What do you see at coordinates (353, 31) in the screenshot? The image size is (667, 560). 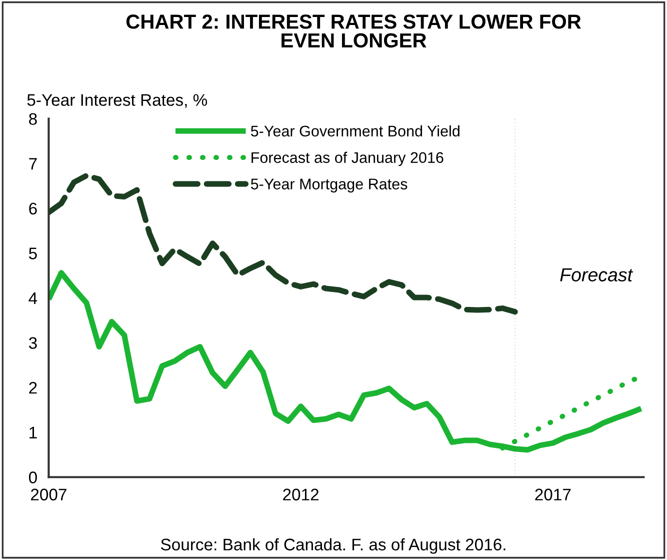 I see `chart-title: CHART 2: INTEREST RATES STAY LOWER FOR EVEN LONGER` at bounding box center [353, 31].